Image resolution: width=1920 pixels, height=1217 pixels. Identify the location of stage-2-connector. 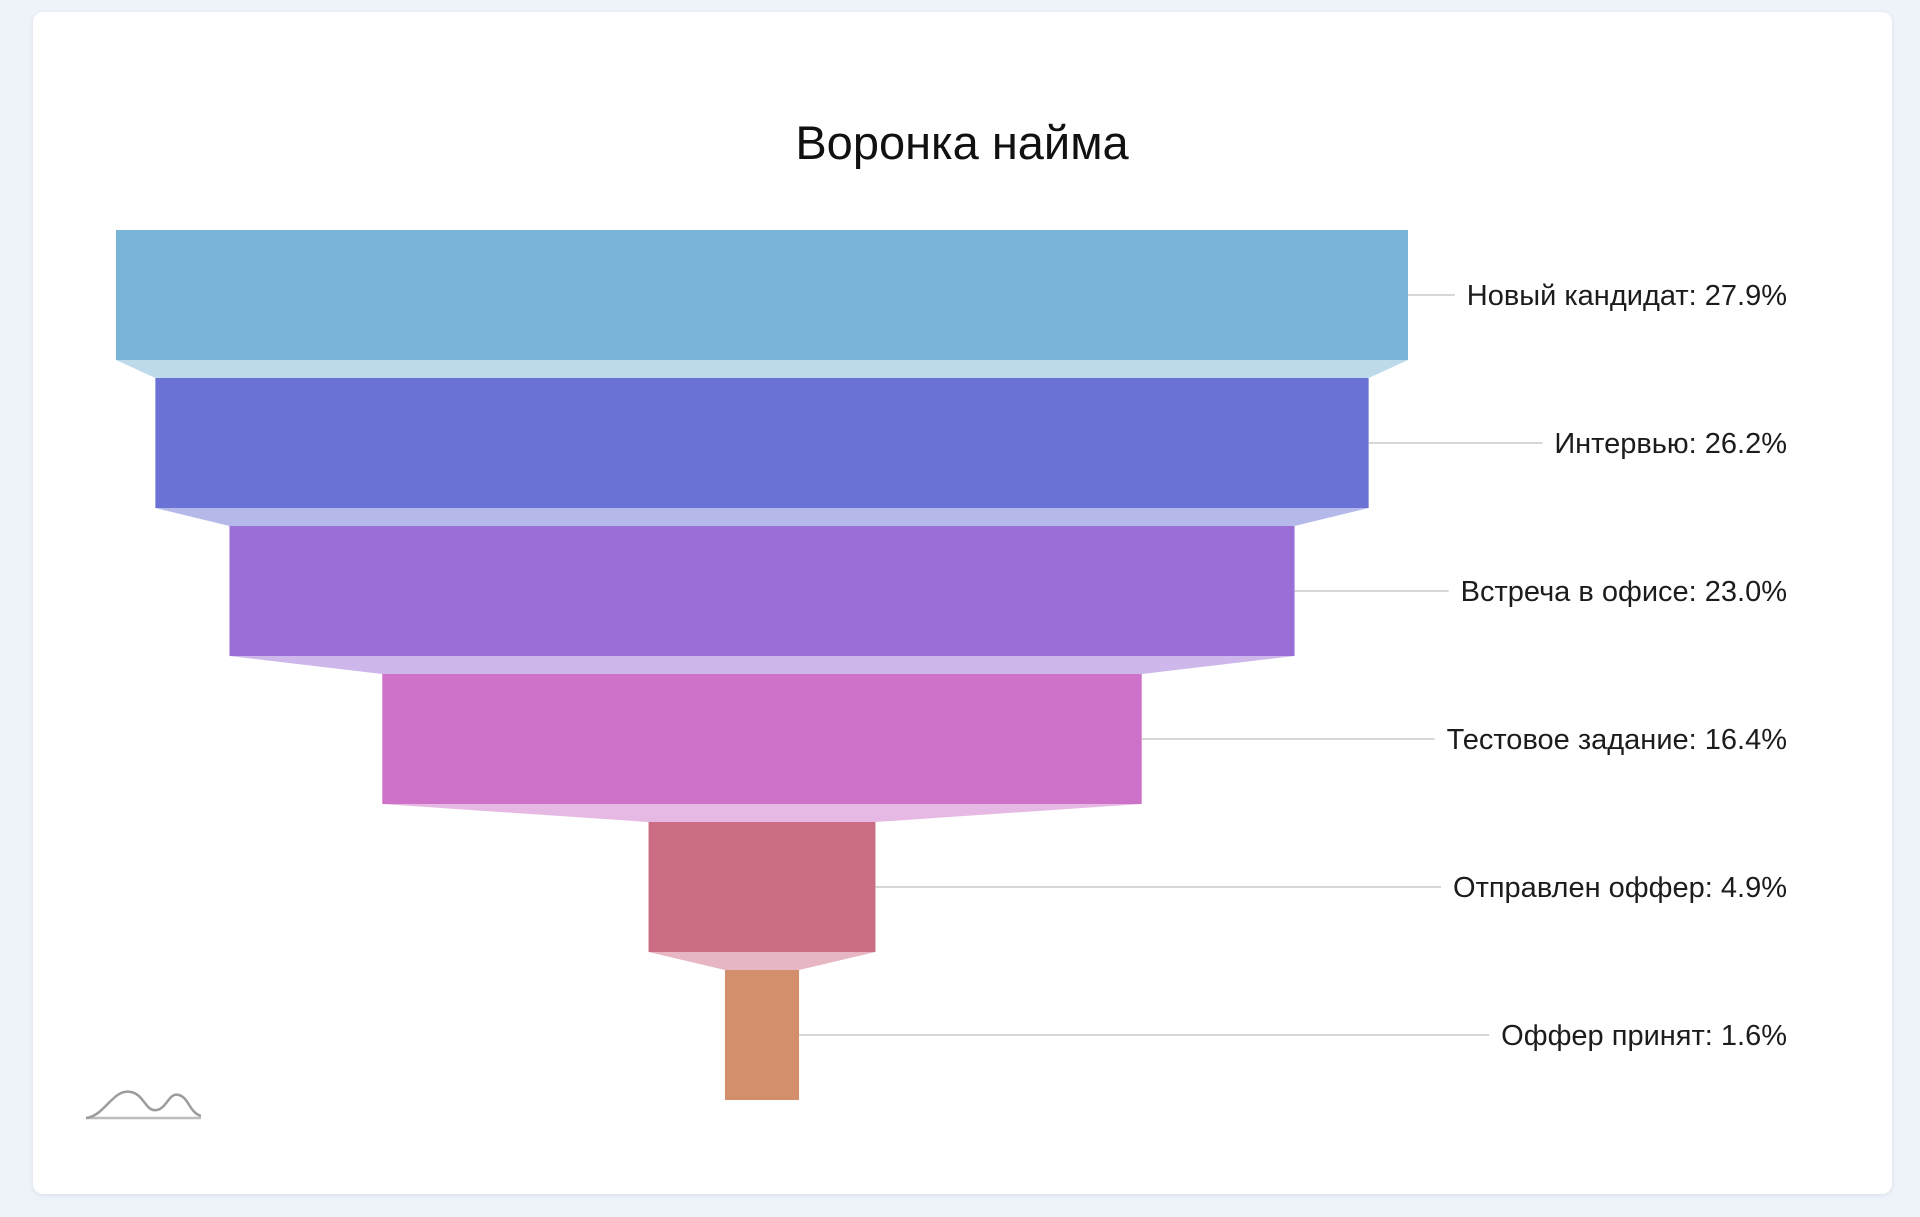
(762, 517).